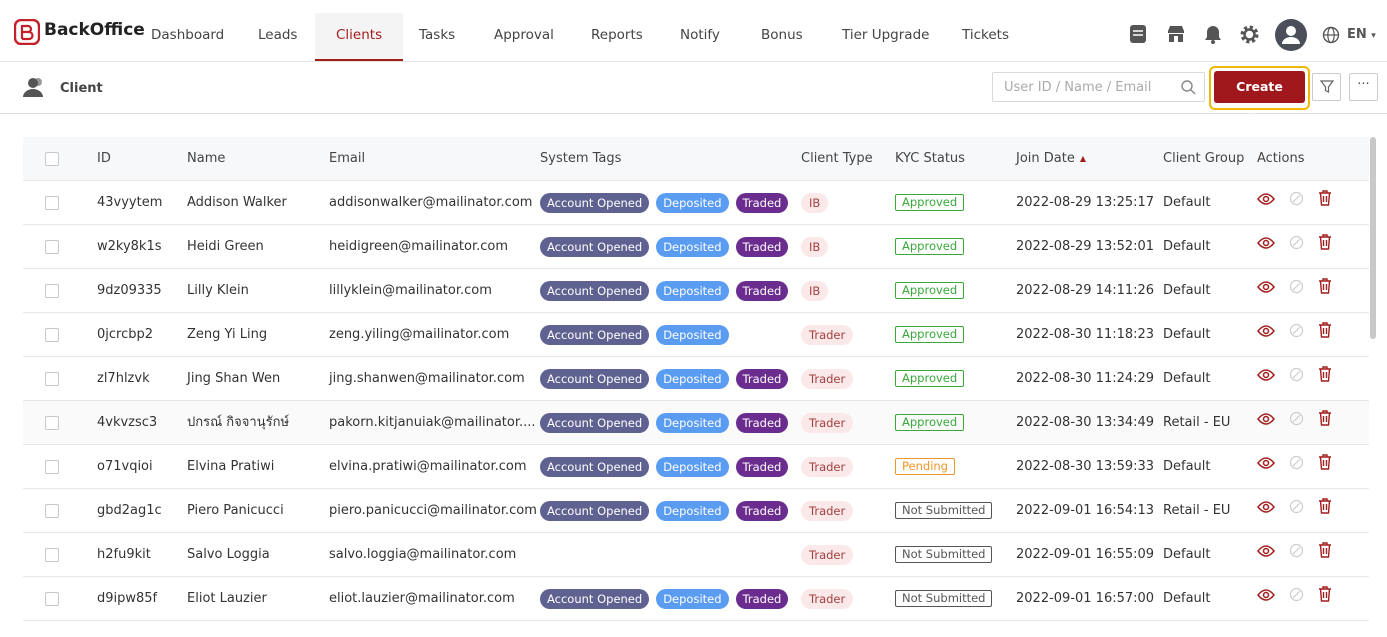 The image size is (1387, 637). Describe the element at coordinates (762, 202) in the screenshot. I see `system-tag: Traded` at that location.